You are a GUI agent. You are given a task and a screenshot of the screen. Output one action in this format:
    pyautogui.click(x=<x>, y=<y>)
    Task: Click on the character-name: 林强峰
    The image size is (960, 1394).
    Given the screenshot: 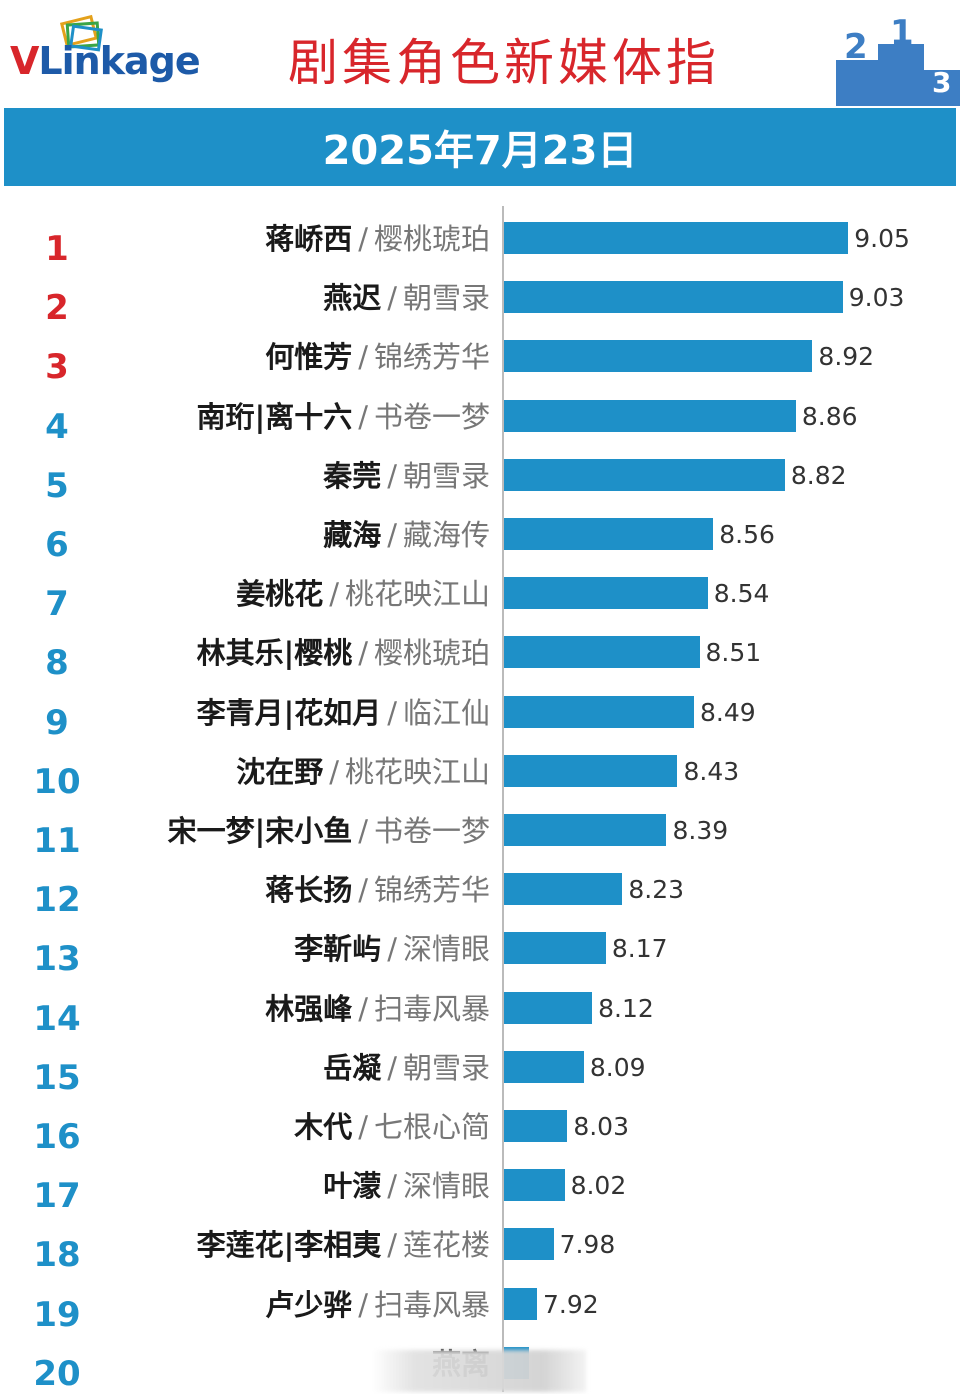 What is the action you would take?
    pyautogui.click(x=309, y=1008)
    